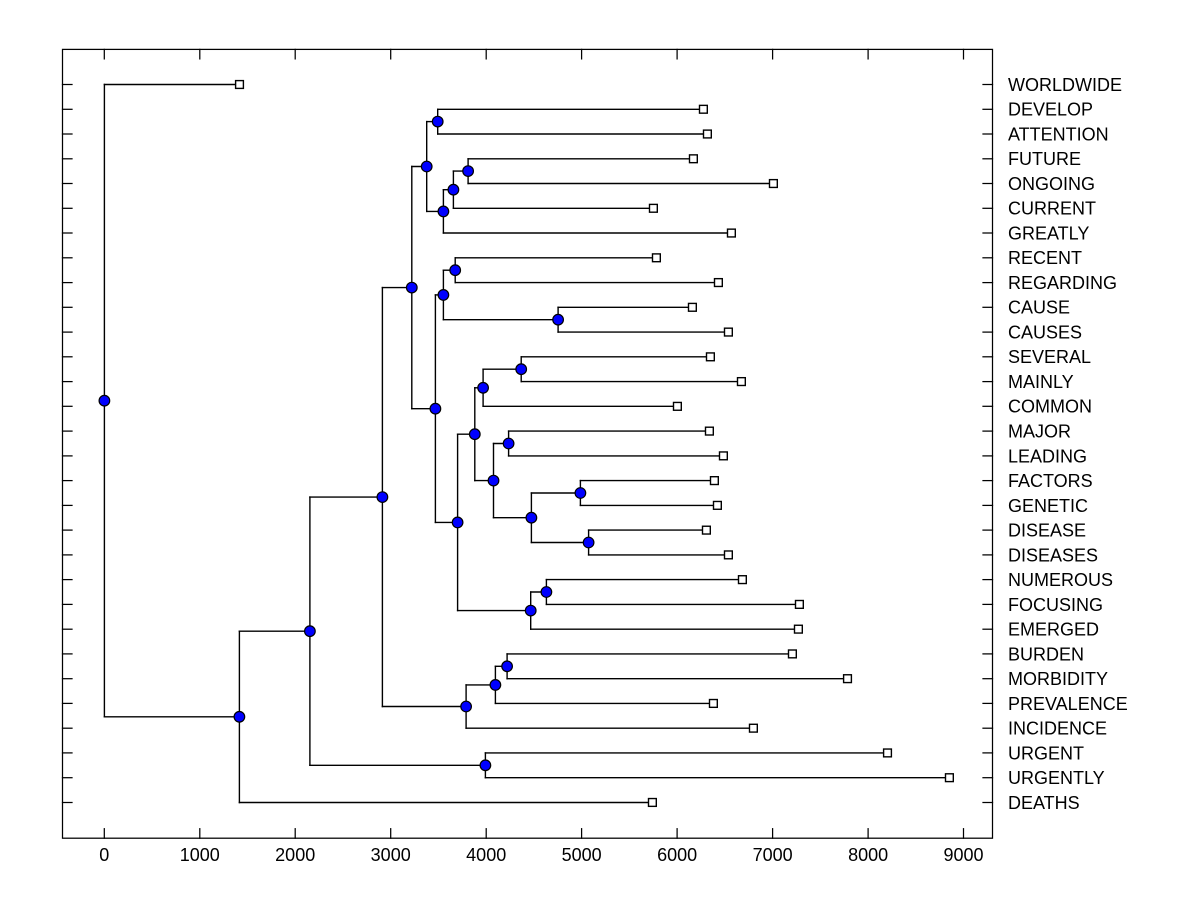 This screenshot has width=1200, height=900. Describe the element at coordinates (1048, 506) in the screenshot. I see `svg-text: GENETIC` at that location.